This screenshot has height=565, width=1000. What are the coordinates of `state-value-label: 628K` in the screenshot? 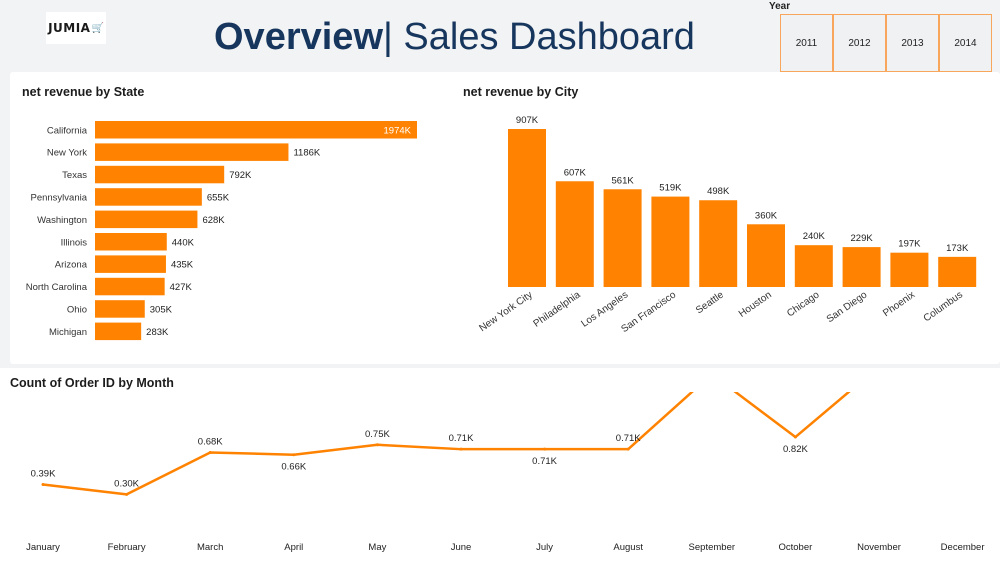 It's located at (213, 220).